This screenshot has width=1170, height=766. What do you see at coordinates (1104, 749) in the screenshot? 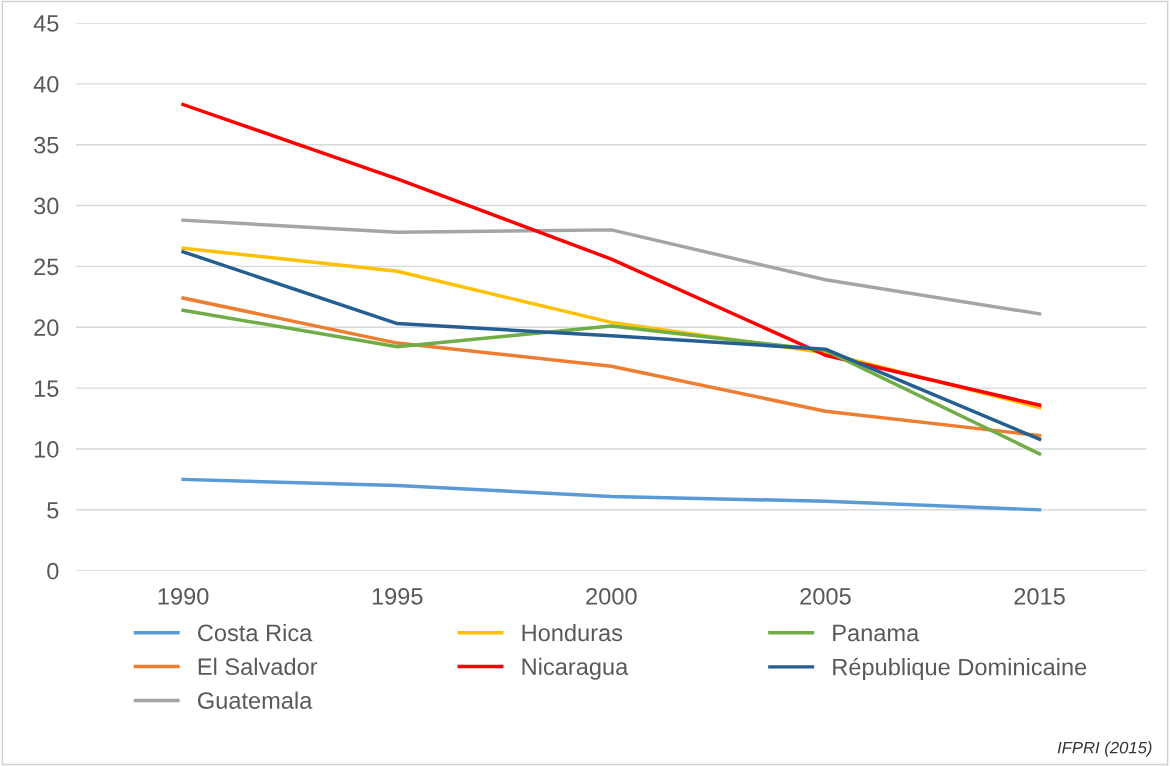
I see `text: IFPRI (2015)` at bounding box center [1104, 749].